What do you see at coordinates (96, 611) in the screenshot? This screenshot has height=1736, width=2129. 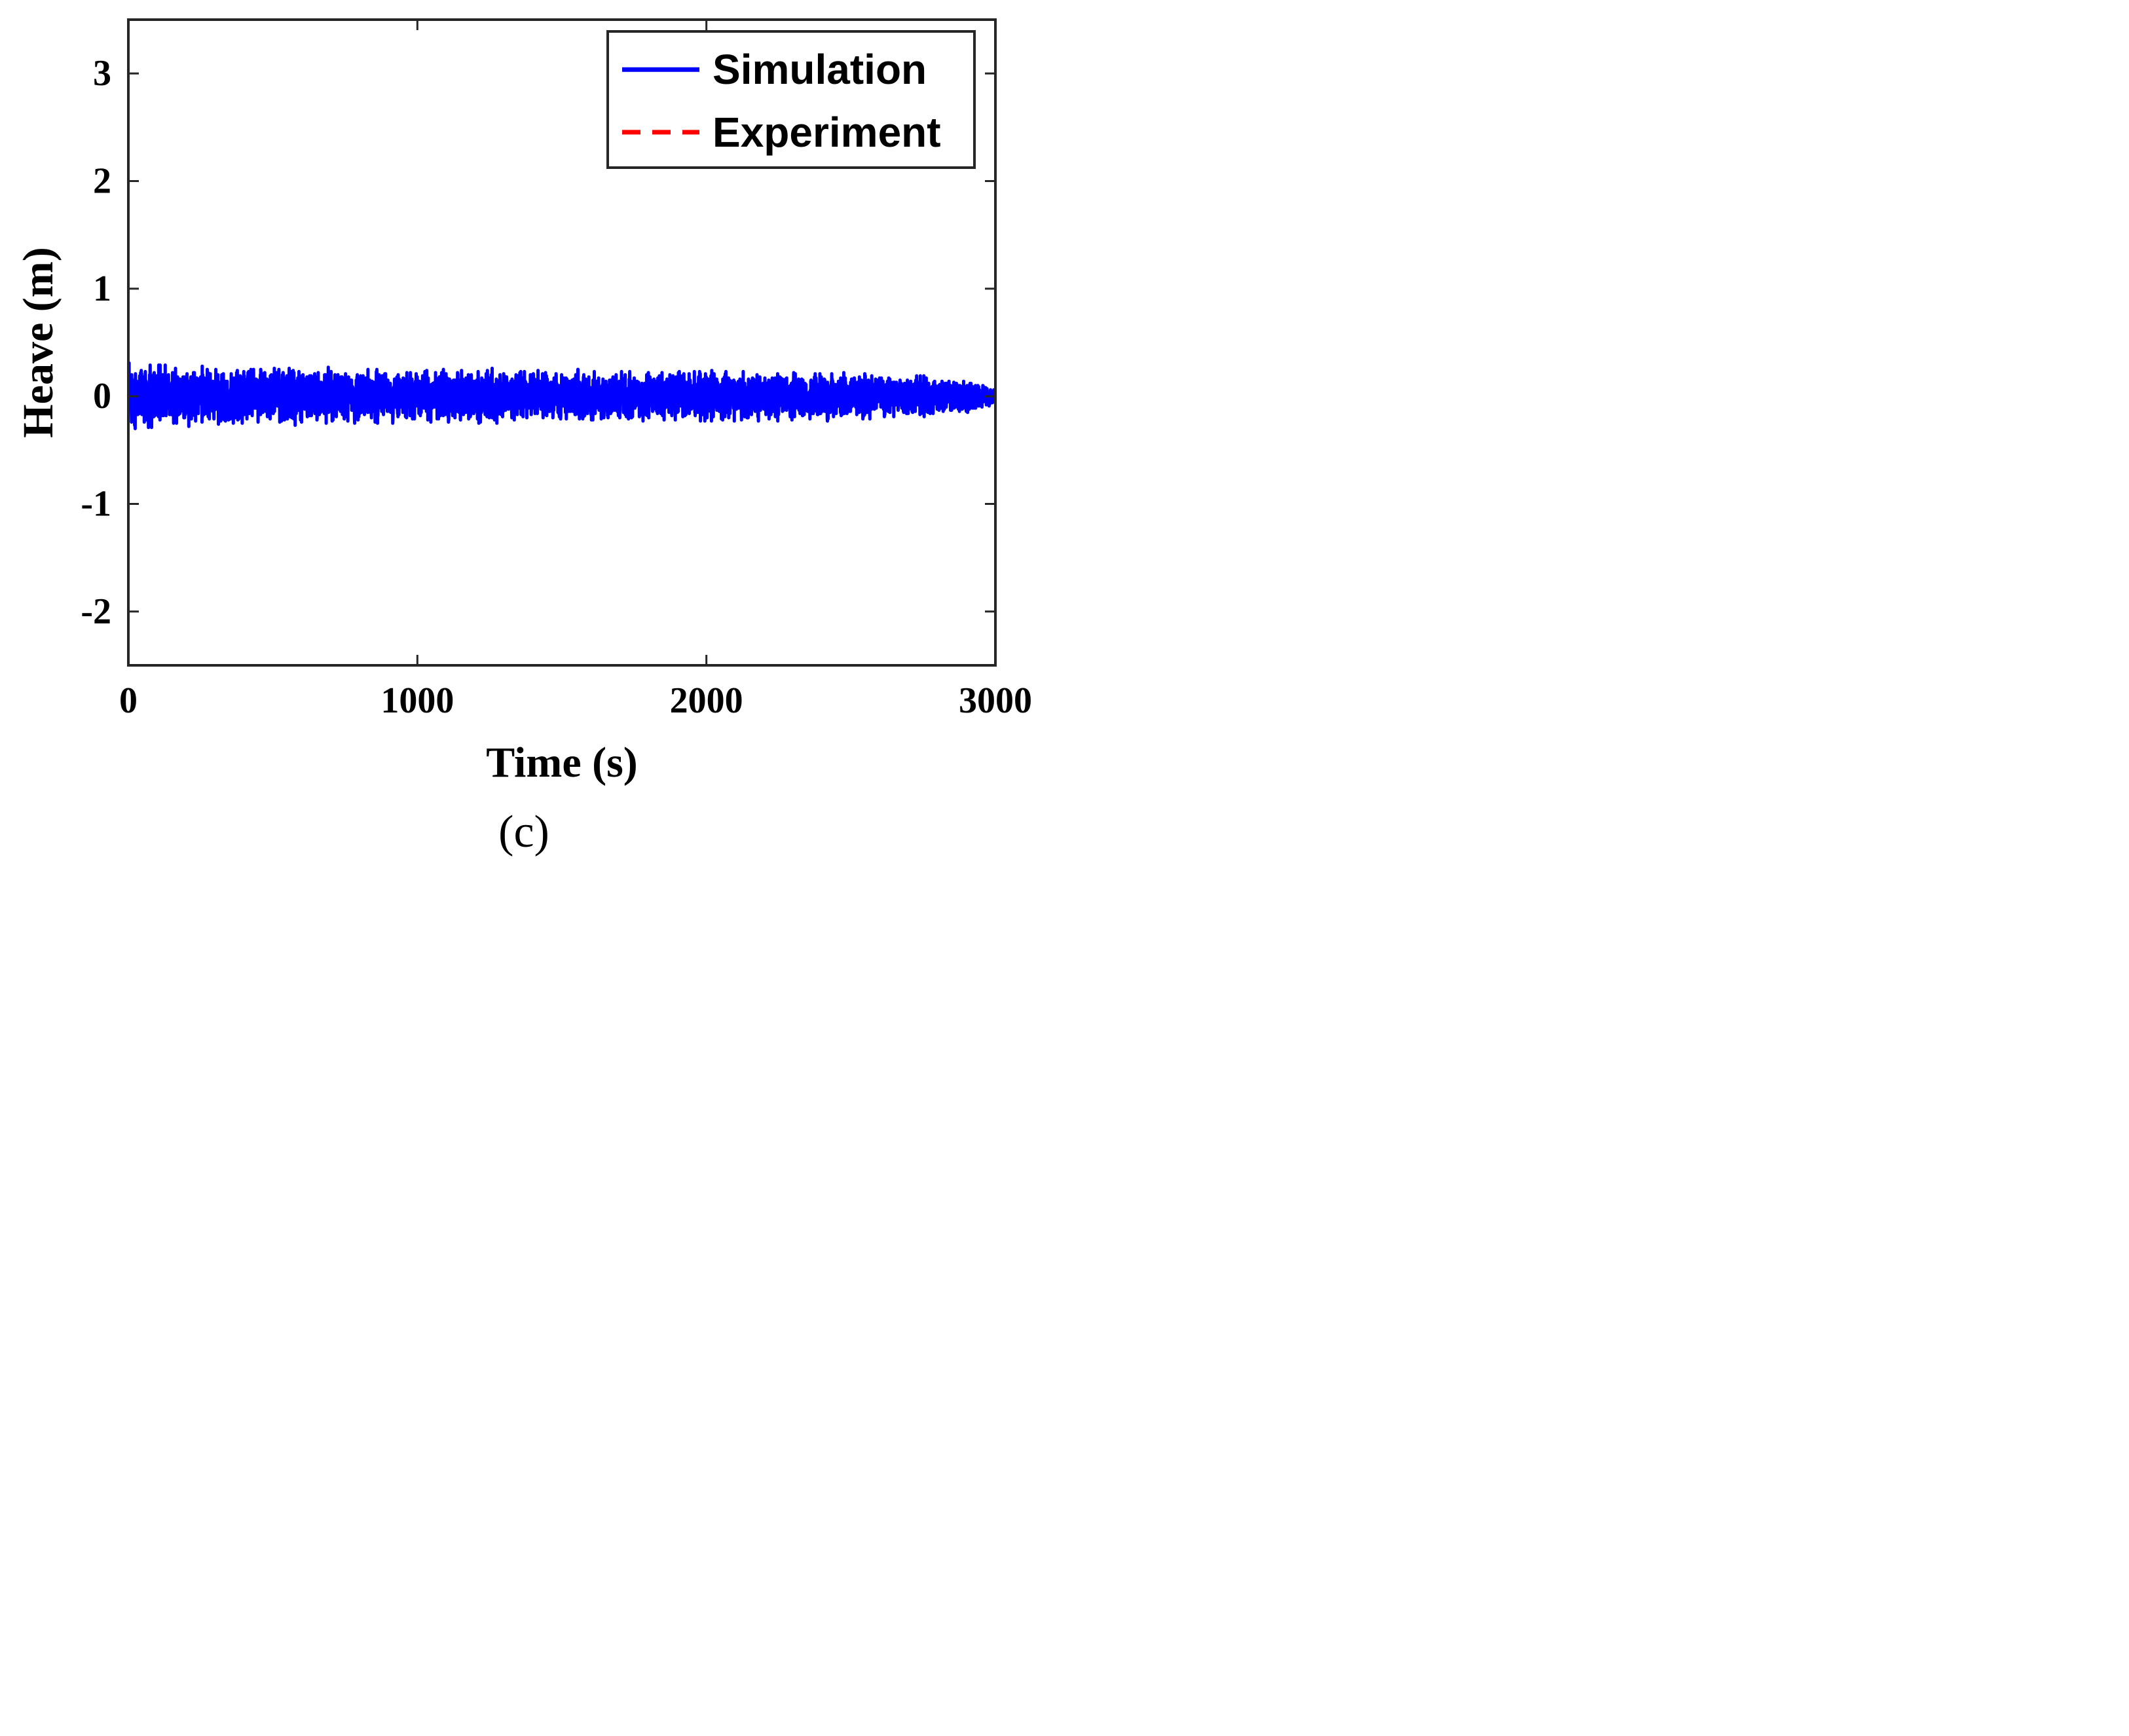 I see `y-tick-label: -2` at bounding box center [96, 611].